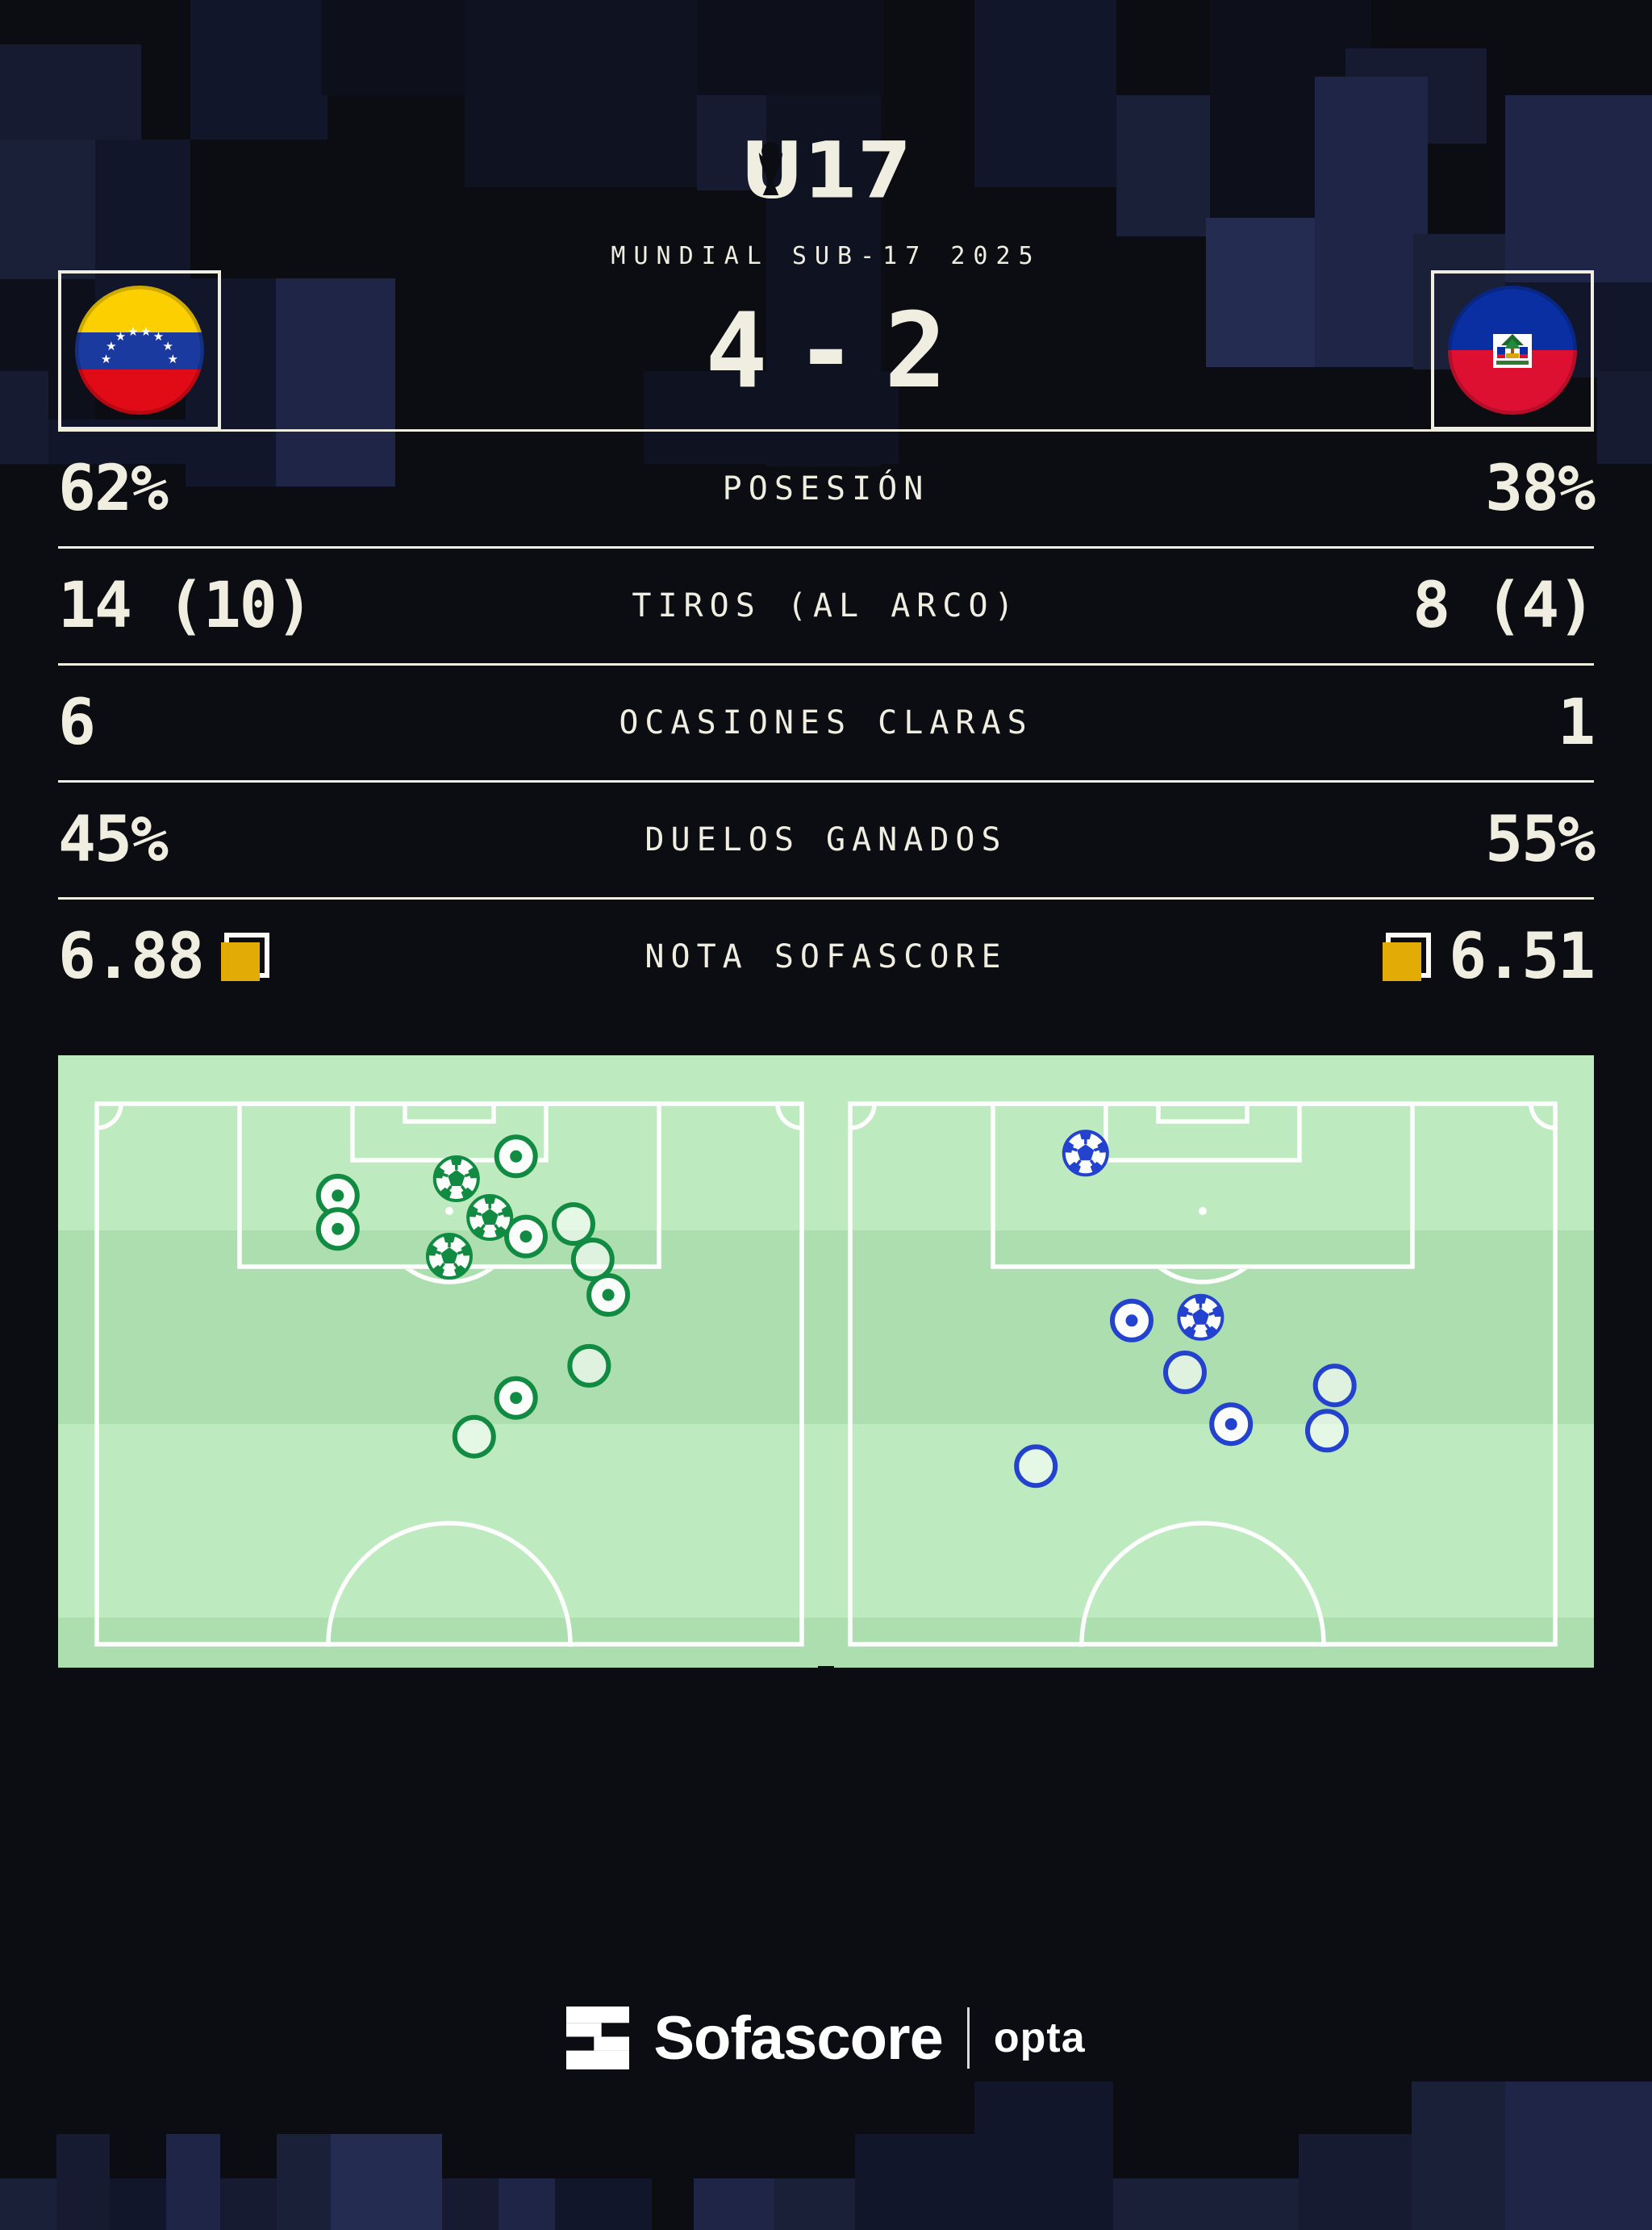  I want to click on home-shot-markers, so click(474, 1296).